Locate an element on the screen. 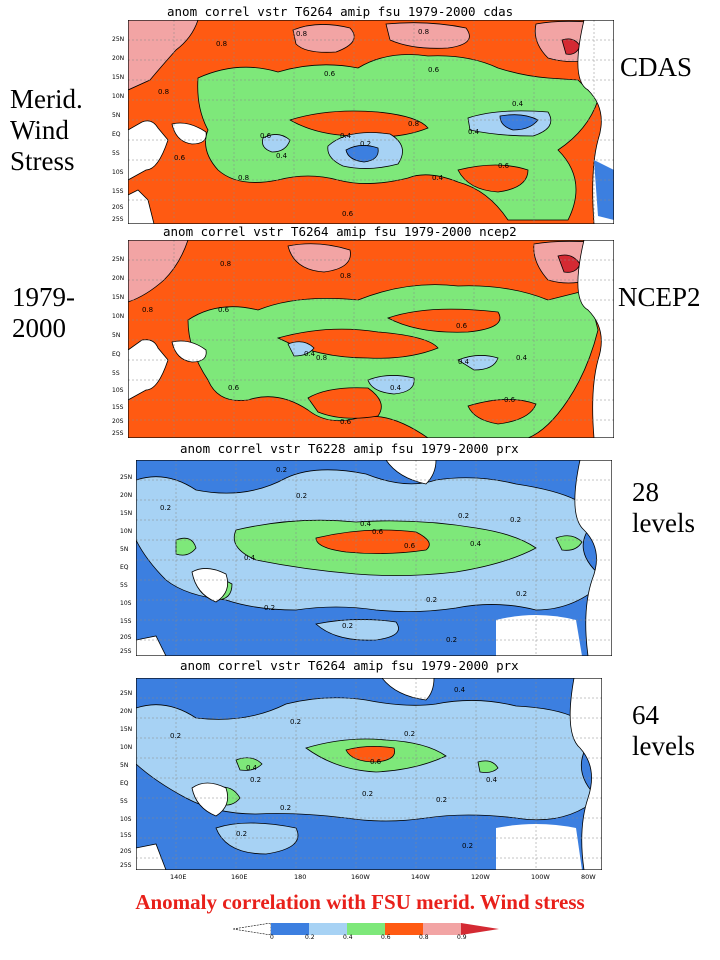 This screenshot has height=960, width=720. colorbar: 0 0.2 0.4 0.6 0.8 0.9 is located at coordinates (367, 931).